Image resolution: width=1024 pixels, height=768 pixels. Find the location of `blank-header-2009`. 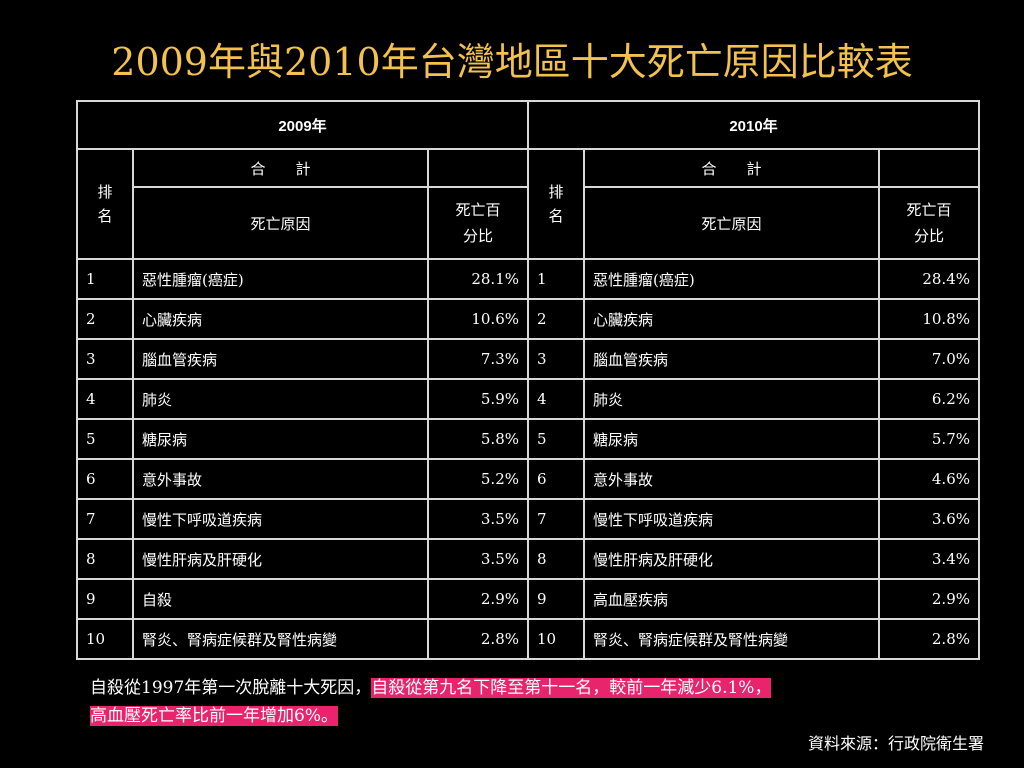

blank-header-2009 is located at coordinates (478, 168).